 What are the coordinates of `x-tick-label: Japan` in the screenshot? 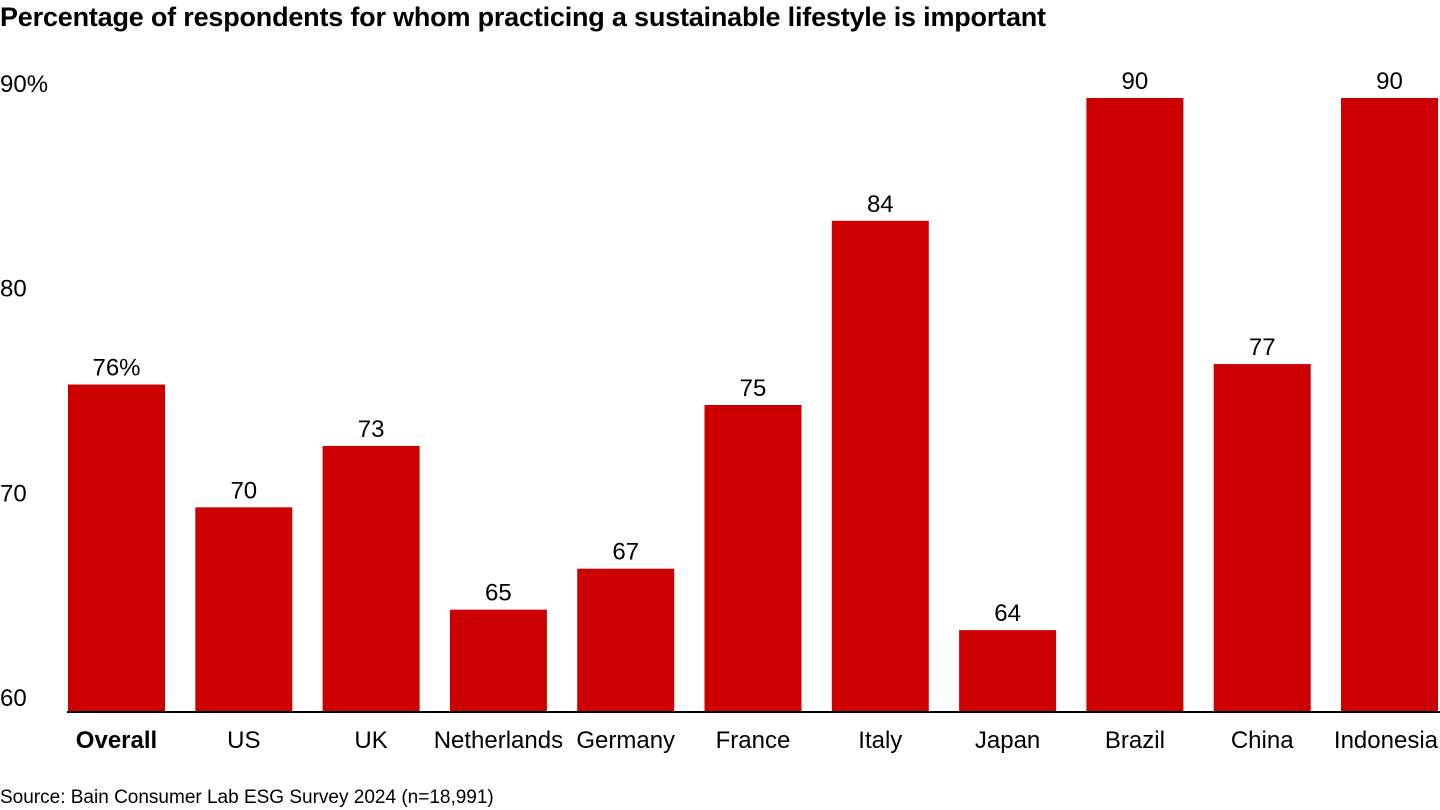 It's located at (1007, 740).